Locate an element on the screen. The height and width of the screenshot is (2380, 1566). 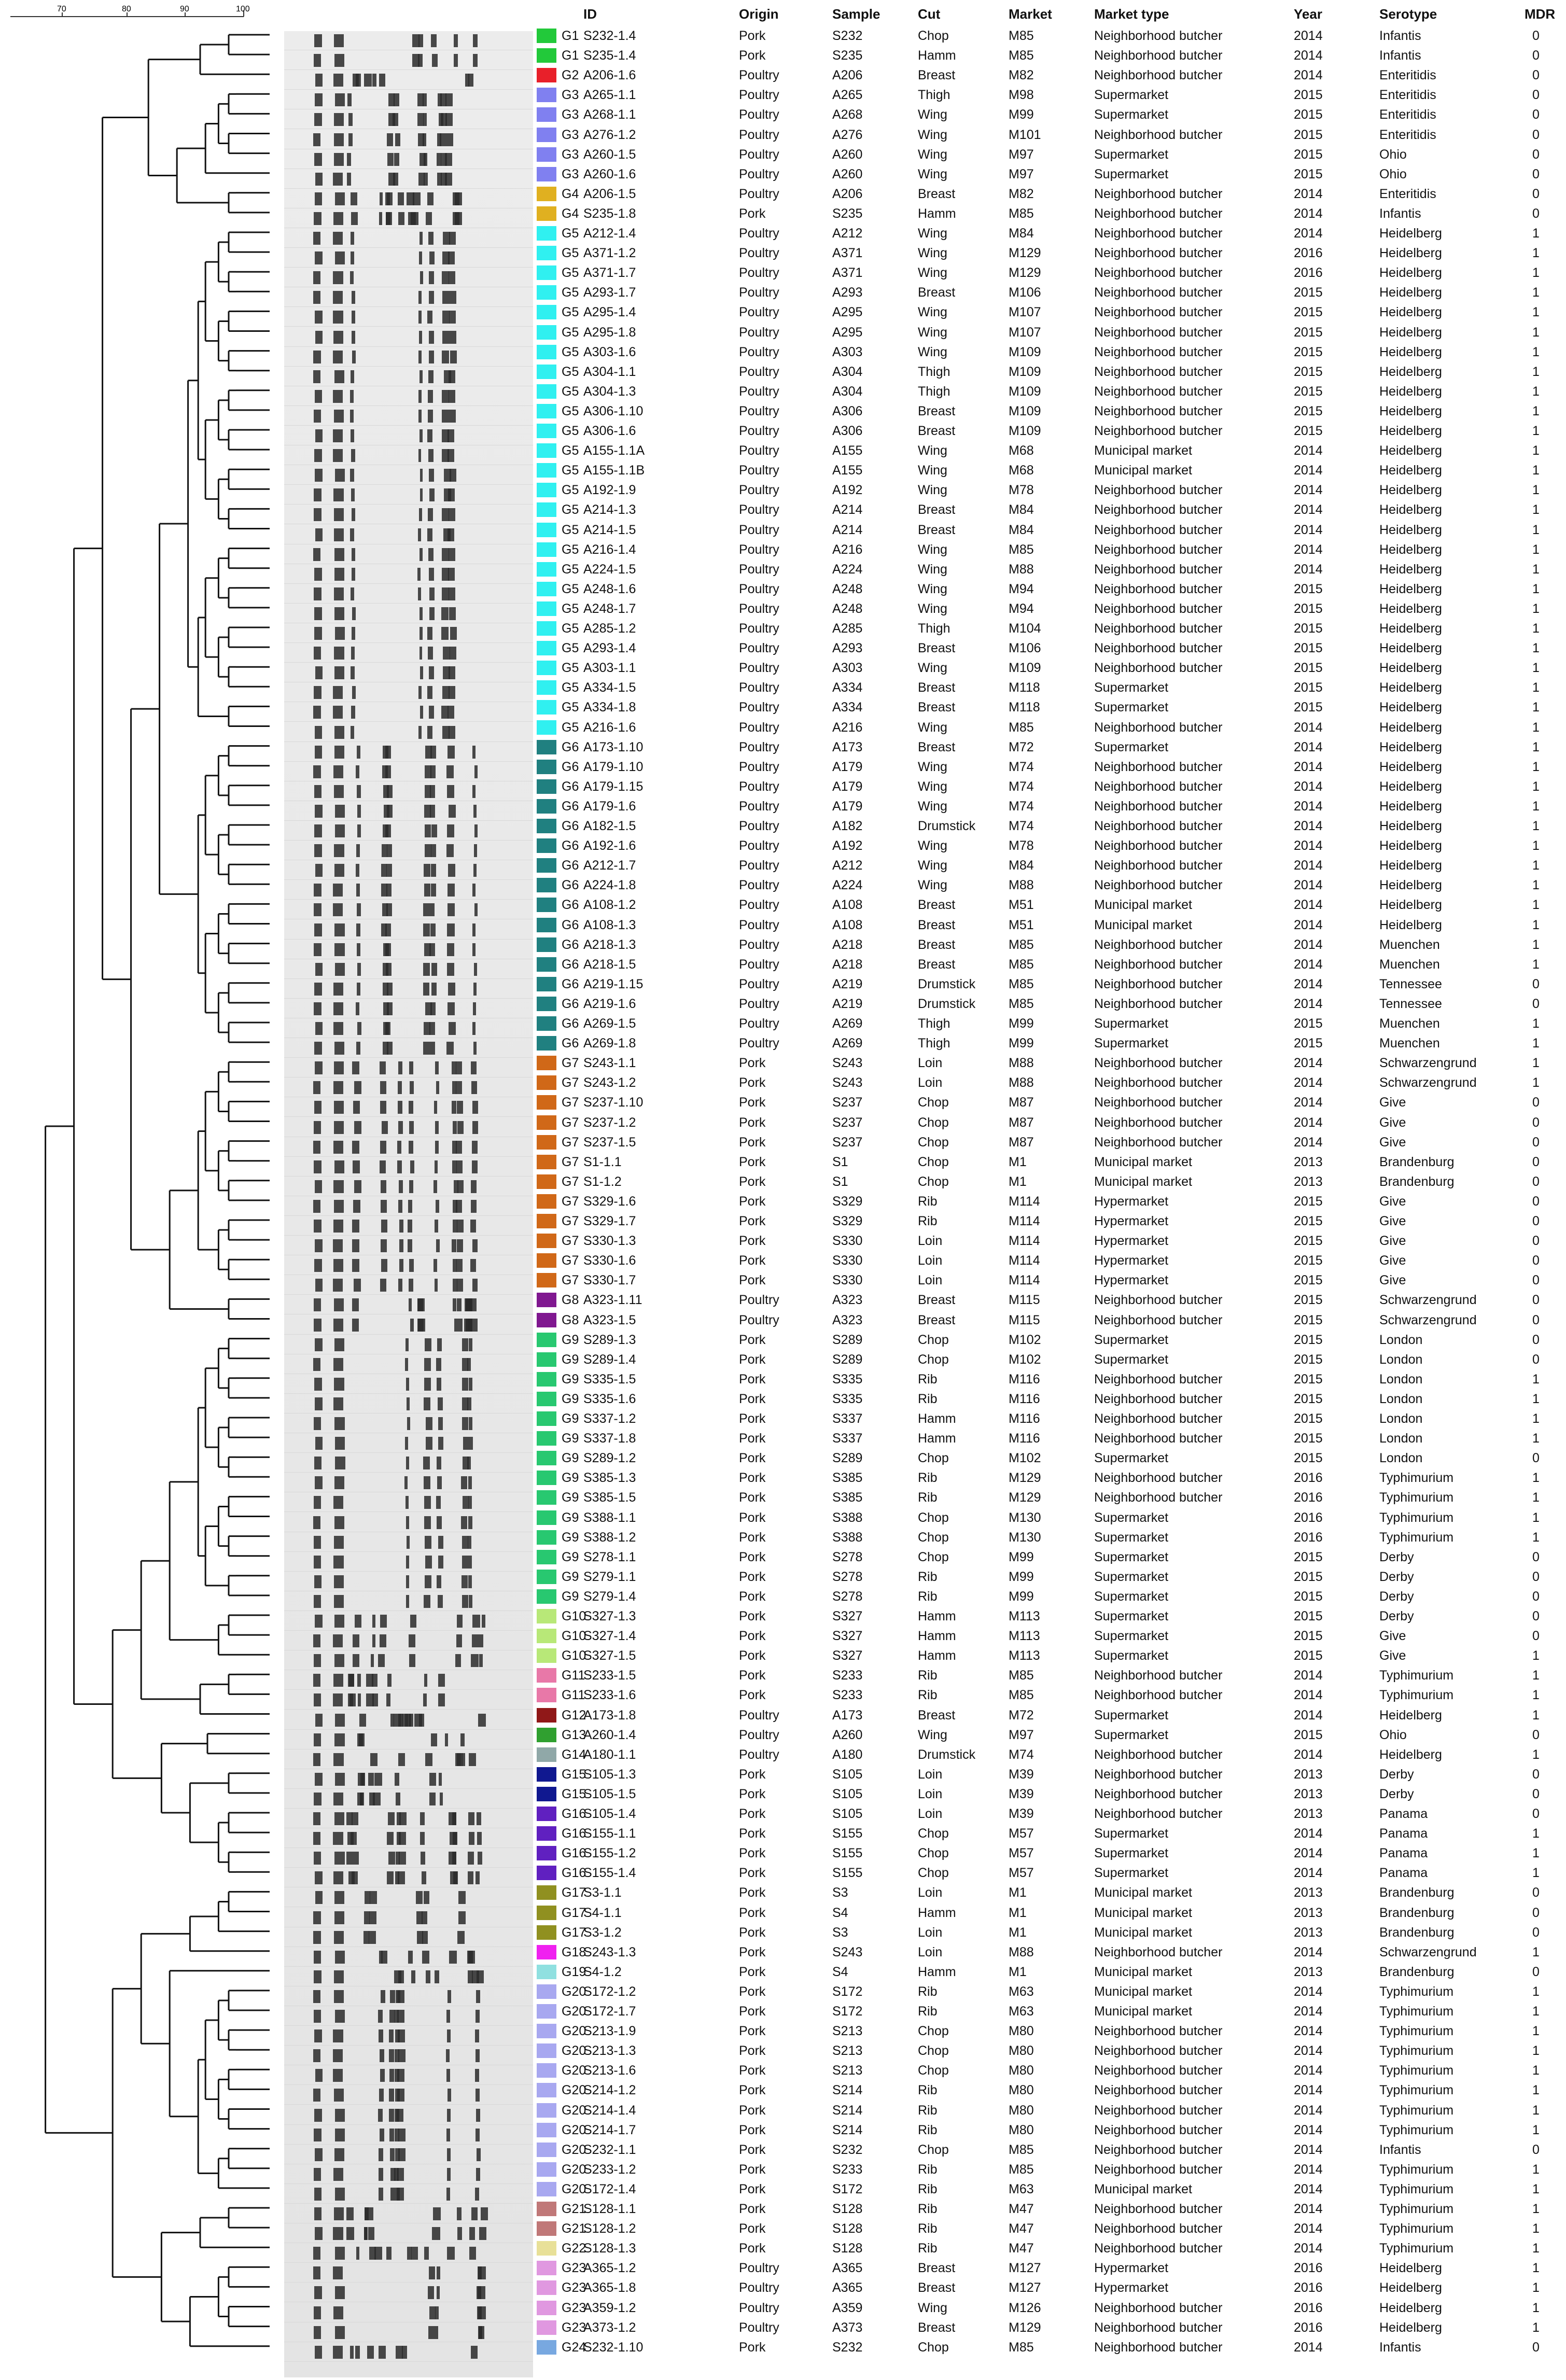
cell-id: A303-1.1 is located at coordinates (610, 668).